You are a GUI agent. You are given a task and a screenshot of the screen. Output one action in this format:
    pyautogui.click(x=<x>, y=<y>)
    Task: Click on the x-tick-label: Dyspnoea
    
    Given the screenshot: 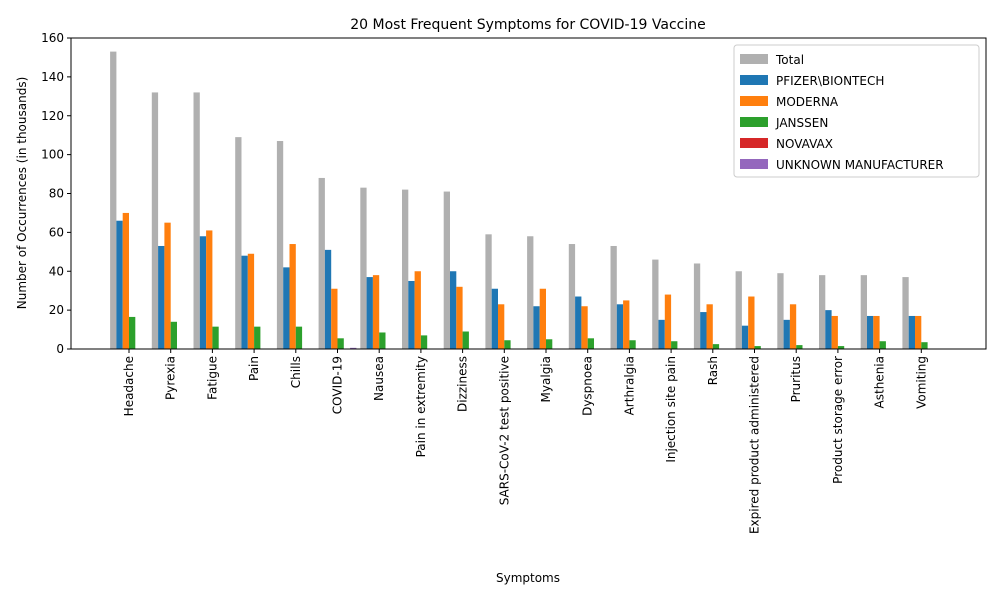 What is the action you would take?
    pyautogui.click(x=588, y=386)
    